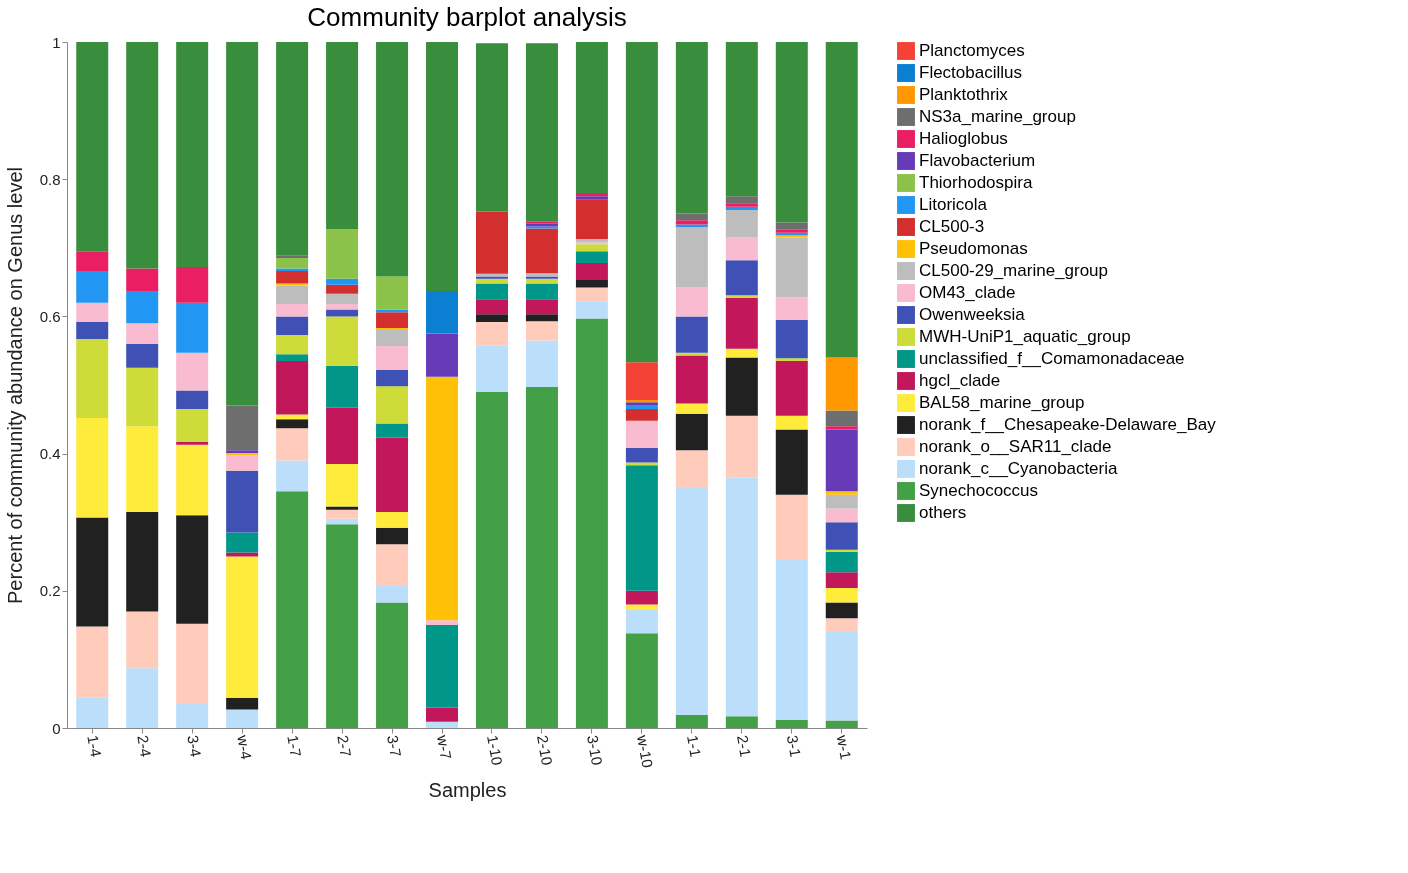 The image size is (1408, 873). Describe the element at coordinates (50, 454) in the screenshot. I see `y-tick-label: 0.4` at that location.